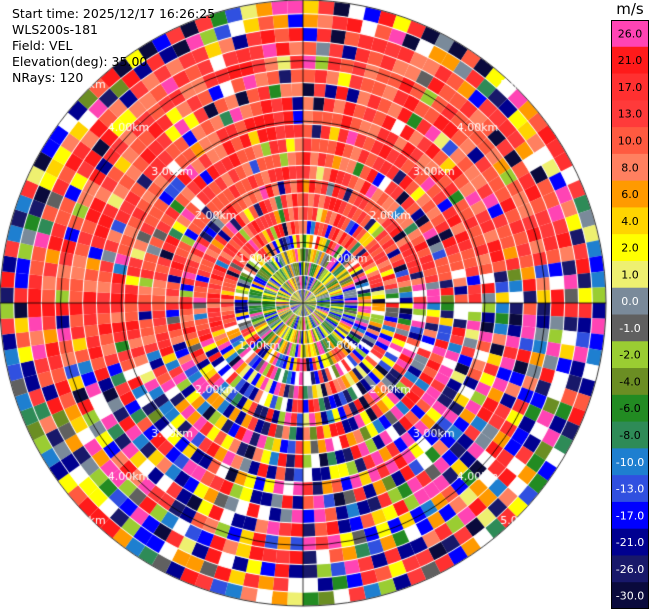 The width and height of the screenshot is (650, 610). I want to click on nrays-label: NRays: 120, so click(48, 77).